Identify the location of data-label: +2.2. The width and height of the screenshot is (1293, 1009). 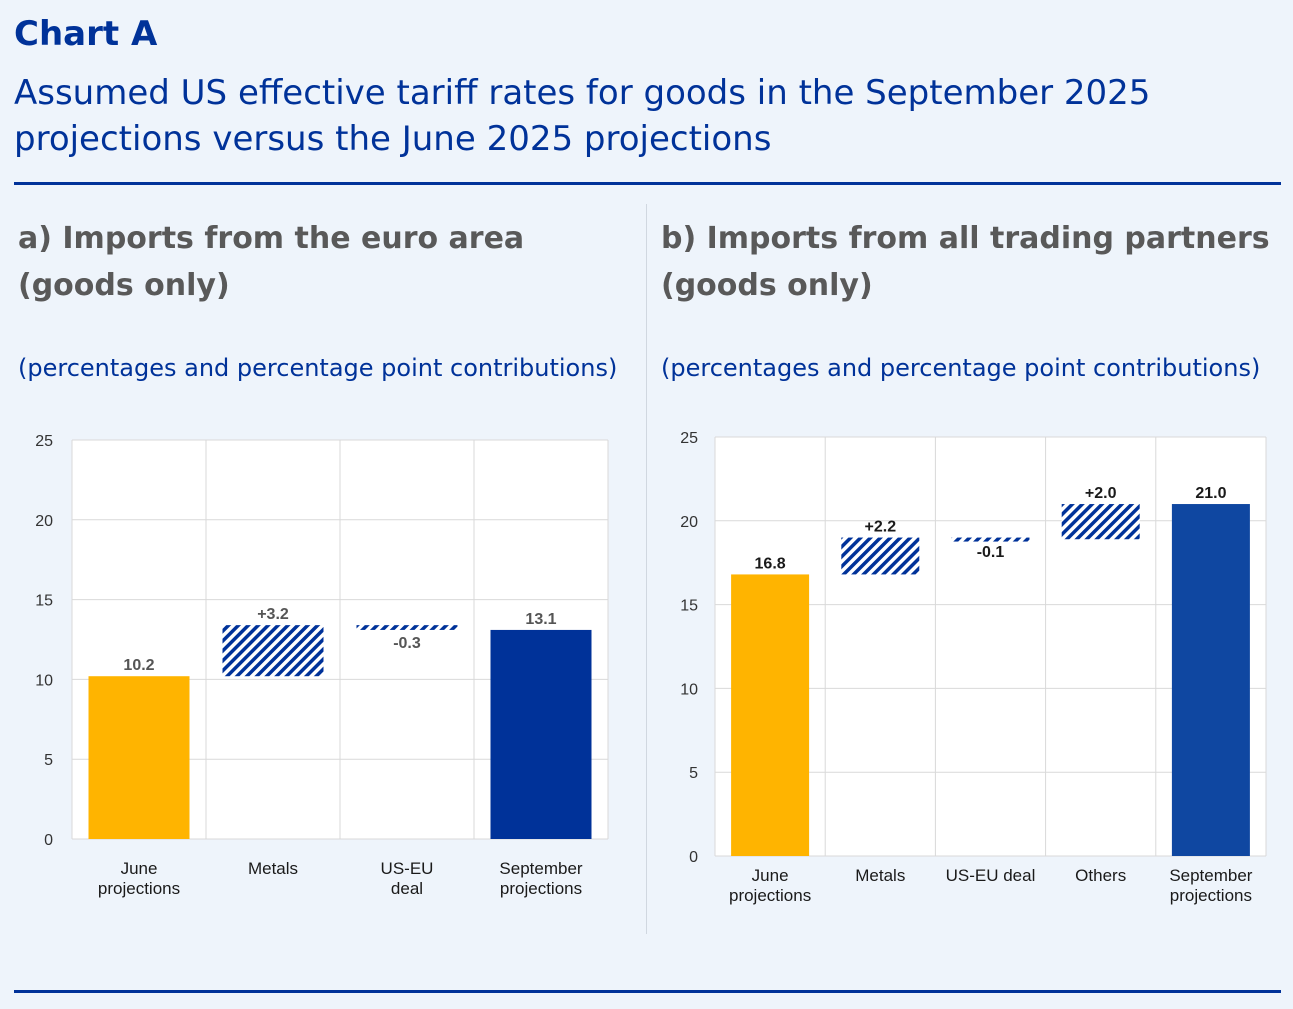
(881, 527).